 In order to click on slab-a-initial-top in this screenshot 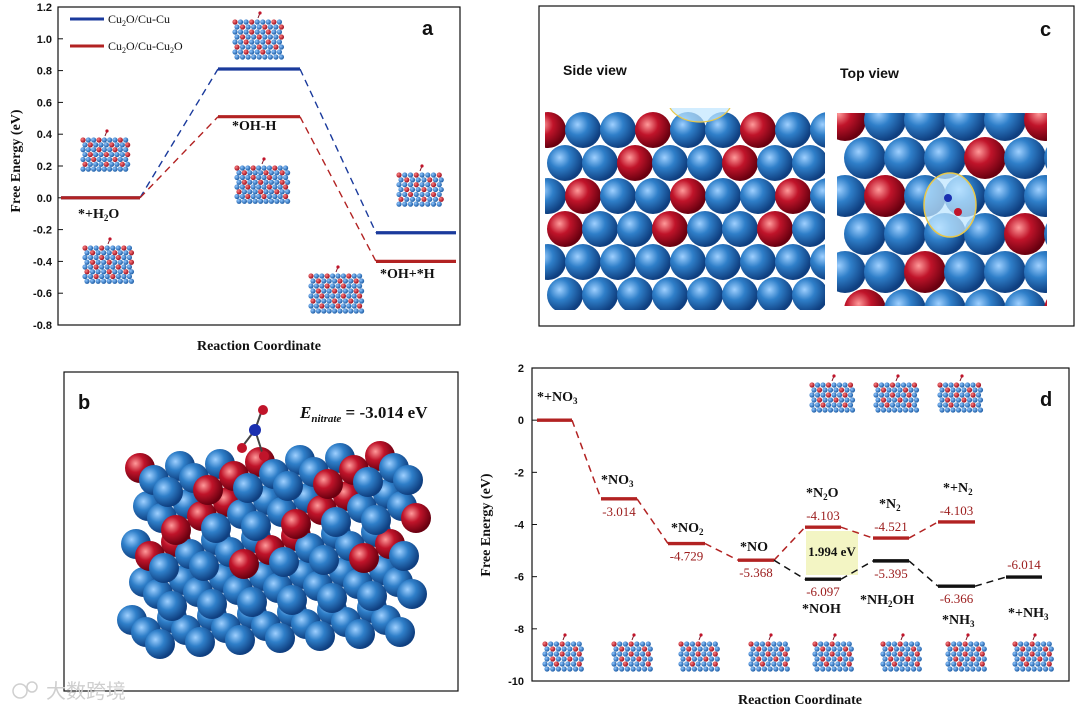, I will do `click(105, 150)`.